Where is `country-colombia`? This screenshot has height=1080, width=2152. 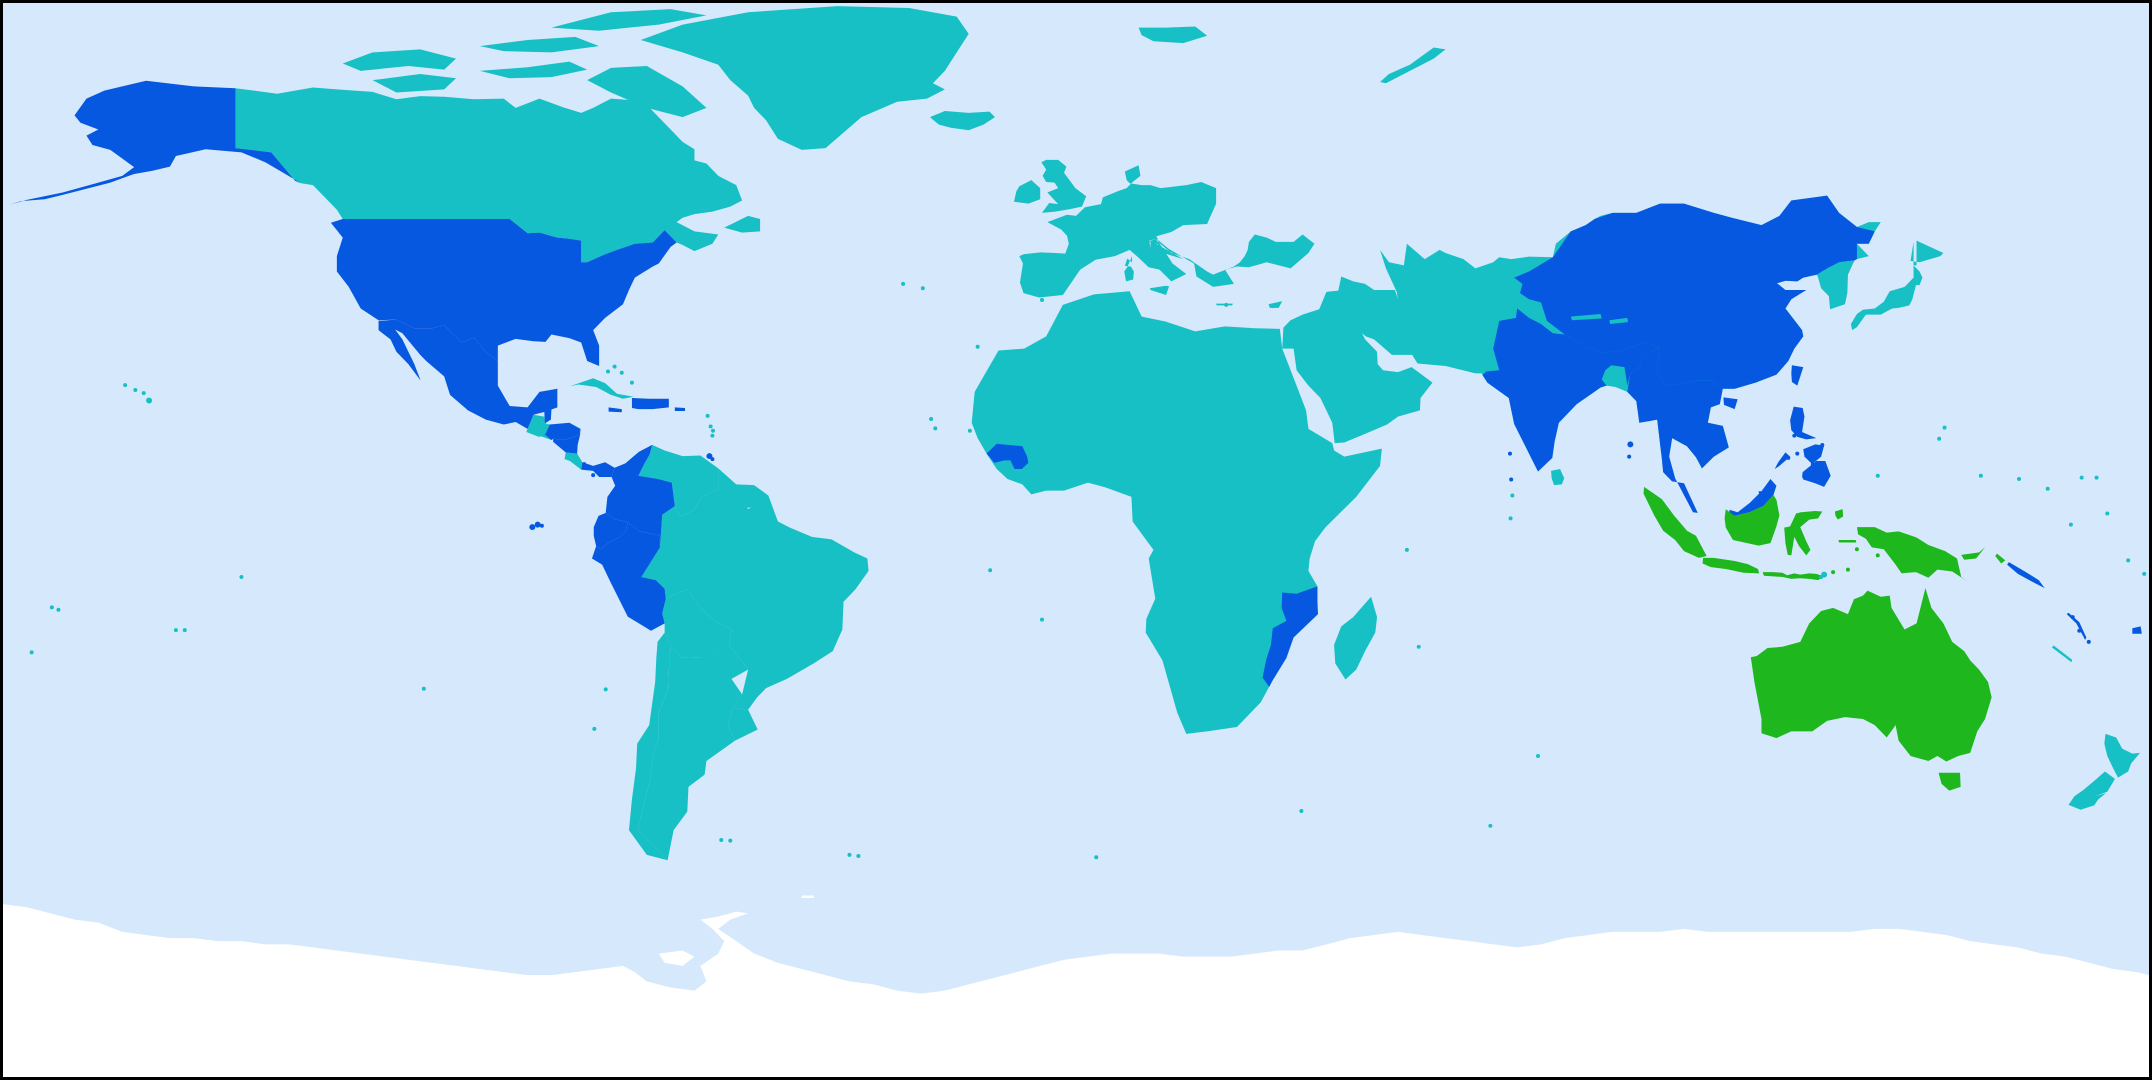
country-colombia is located at coordinates (640, 496).